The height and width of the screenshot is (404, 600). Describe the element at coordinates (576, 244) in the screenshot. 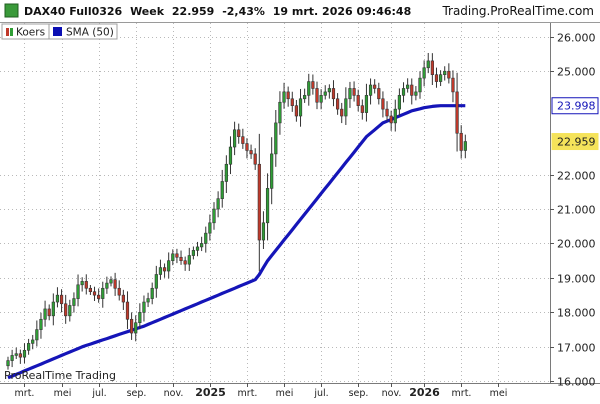

I see `y-tick-label: 20.000` at that location.